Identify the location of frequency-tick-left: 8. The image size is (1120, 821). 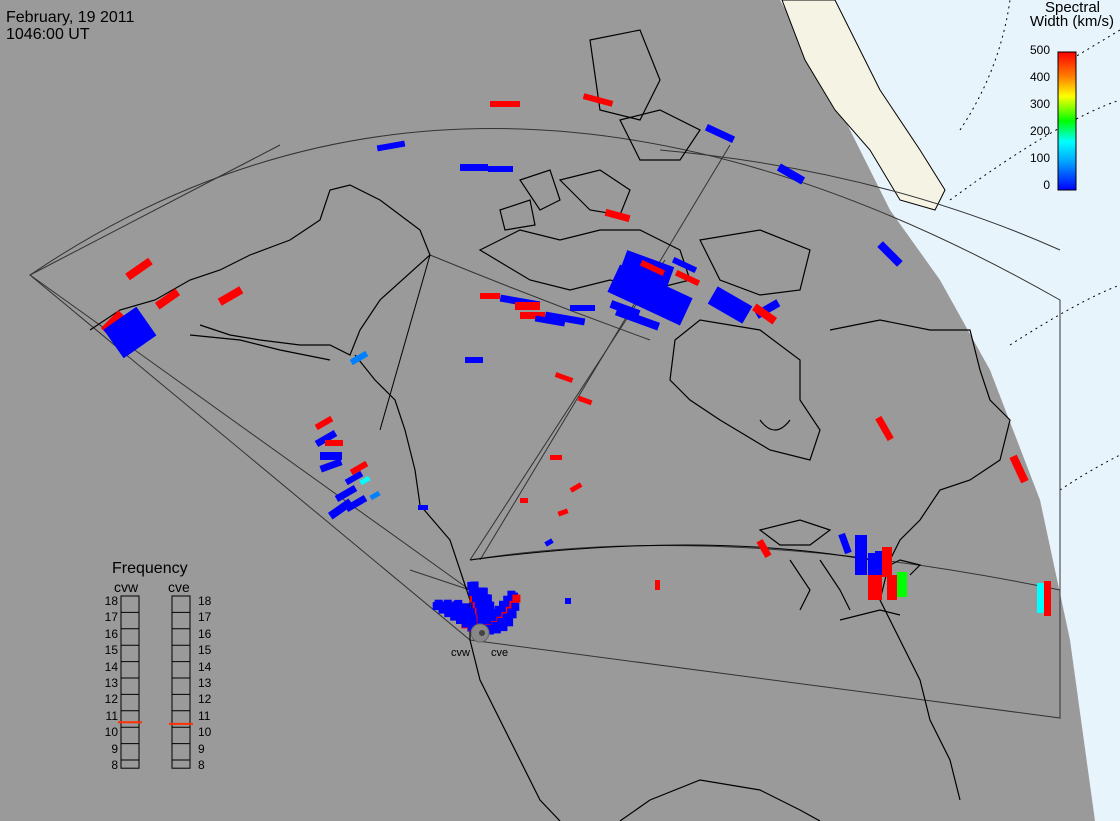
(114, 765).